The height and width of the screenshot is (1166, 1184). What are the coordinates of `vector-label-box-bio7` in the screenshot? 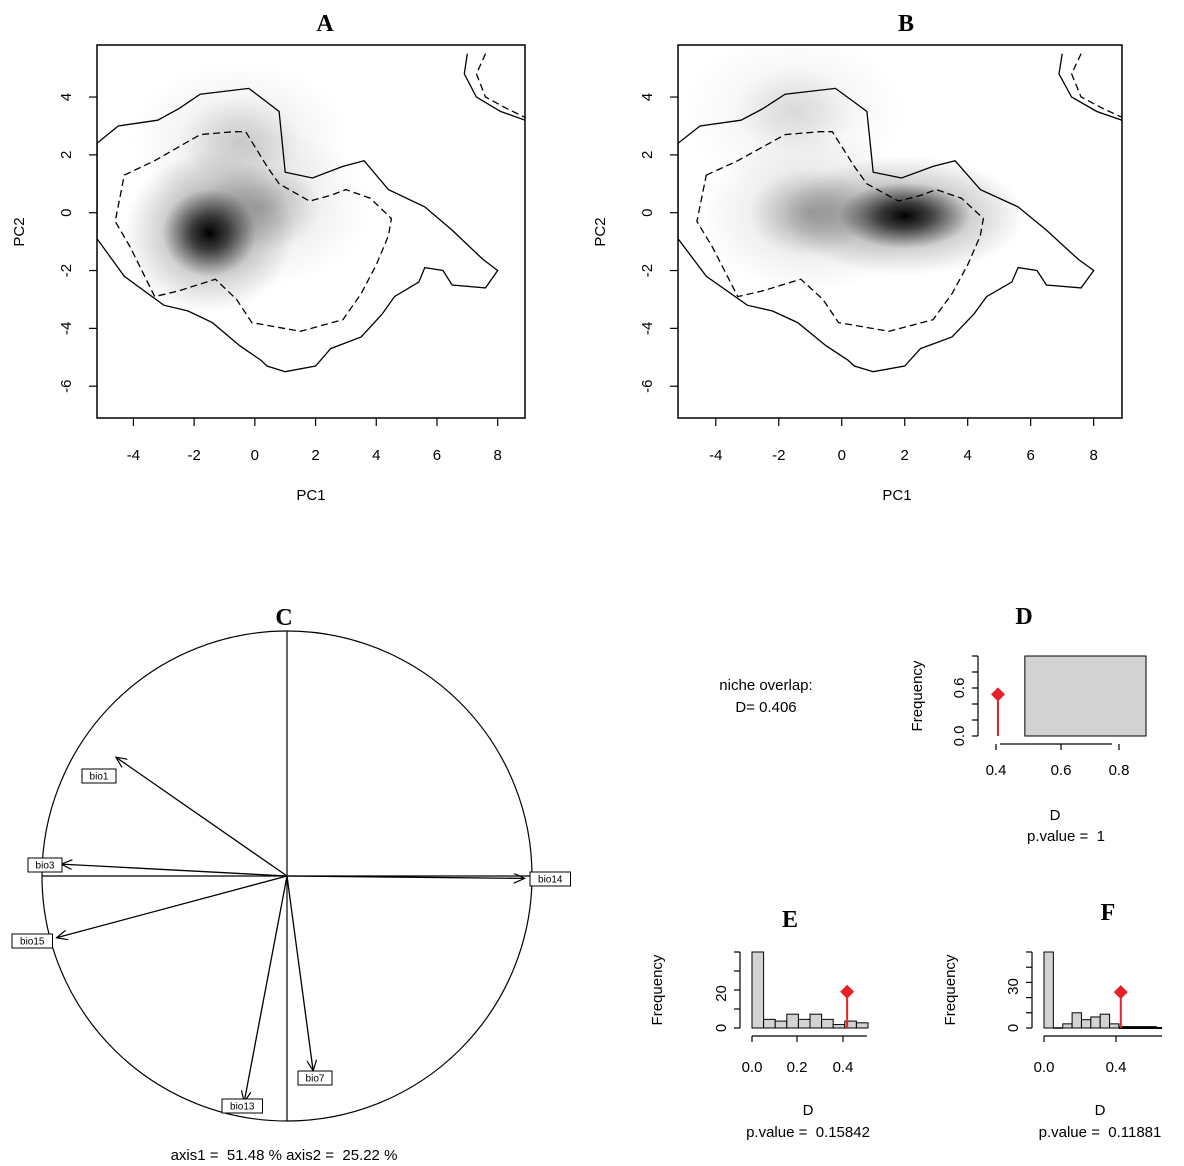 It's located at (315, 1078).